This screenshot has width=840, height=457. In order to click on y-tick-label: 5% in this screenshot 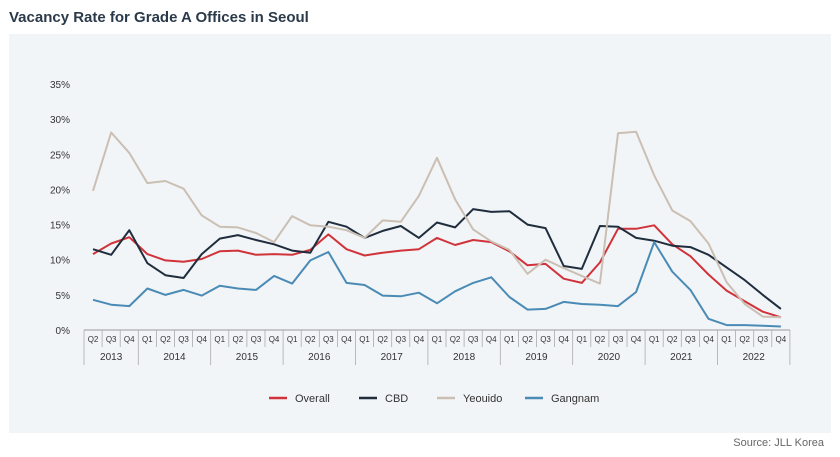, I will do `click(63, 296)`.